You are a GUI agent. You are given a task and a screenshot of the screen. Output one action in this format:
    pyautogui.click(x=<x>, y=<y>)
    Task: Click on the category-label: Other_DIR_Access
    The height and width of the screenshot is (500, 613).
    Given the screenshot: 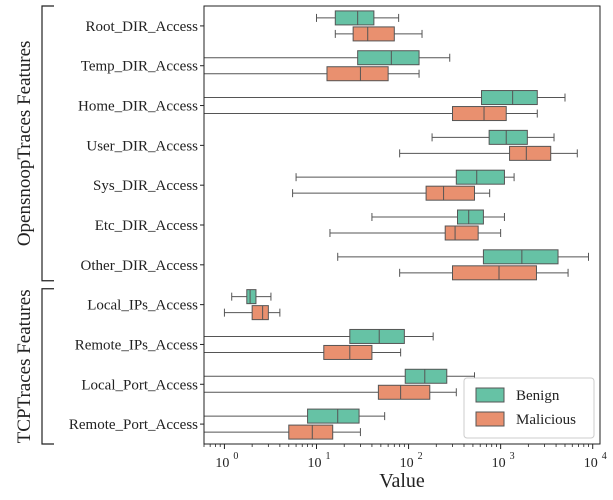 What is the action you would take?
    pyautogui.click(x=140, y=266)
    